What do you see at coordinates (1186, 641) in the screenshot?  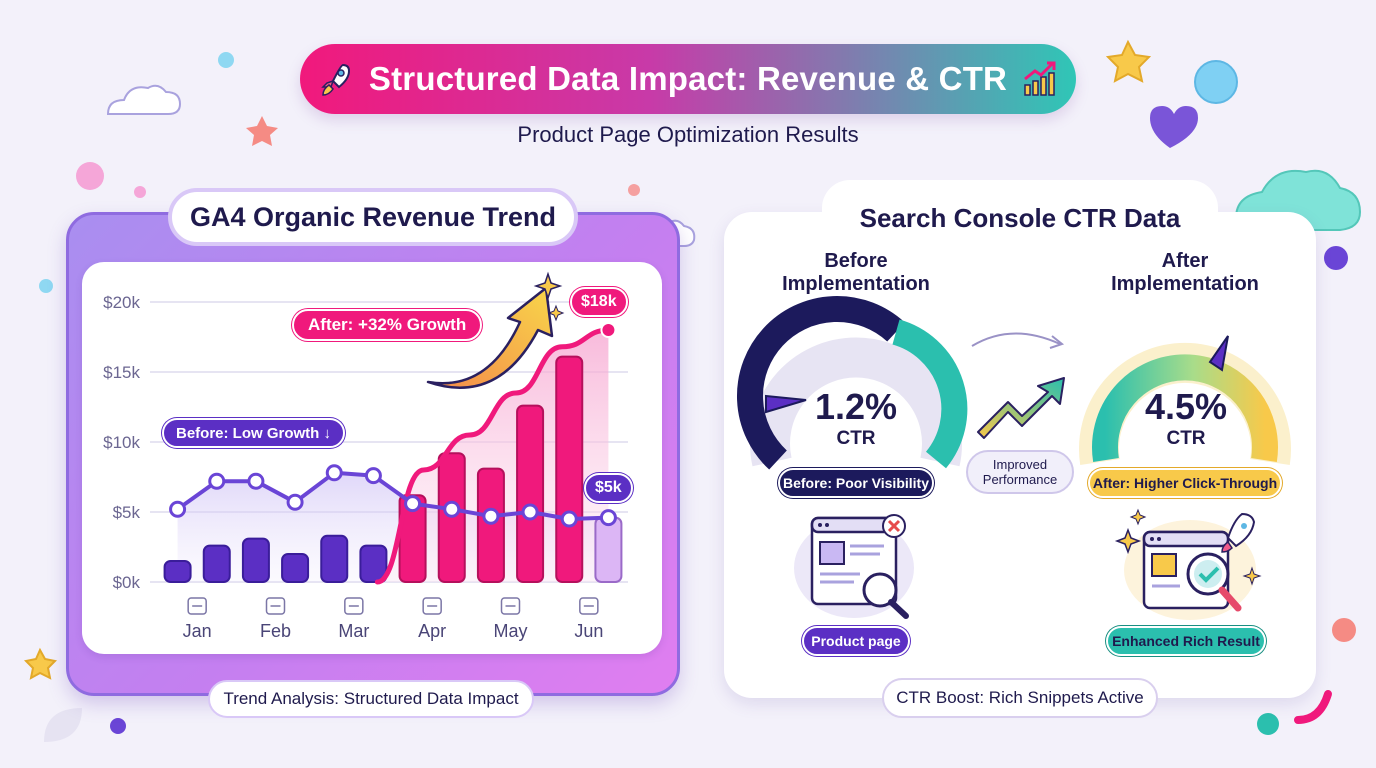 I see `rich-result-label: Enhanced Rich Result` at bounding box center [1186, 641].